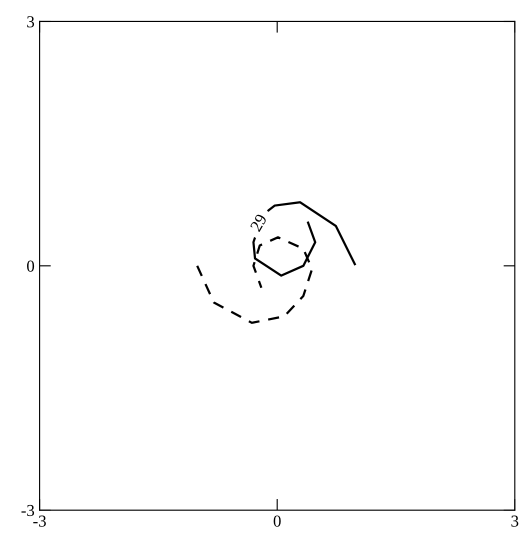  I want to click on x-tick-label: 3, so click(514, 521).